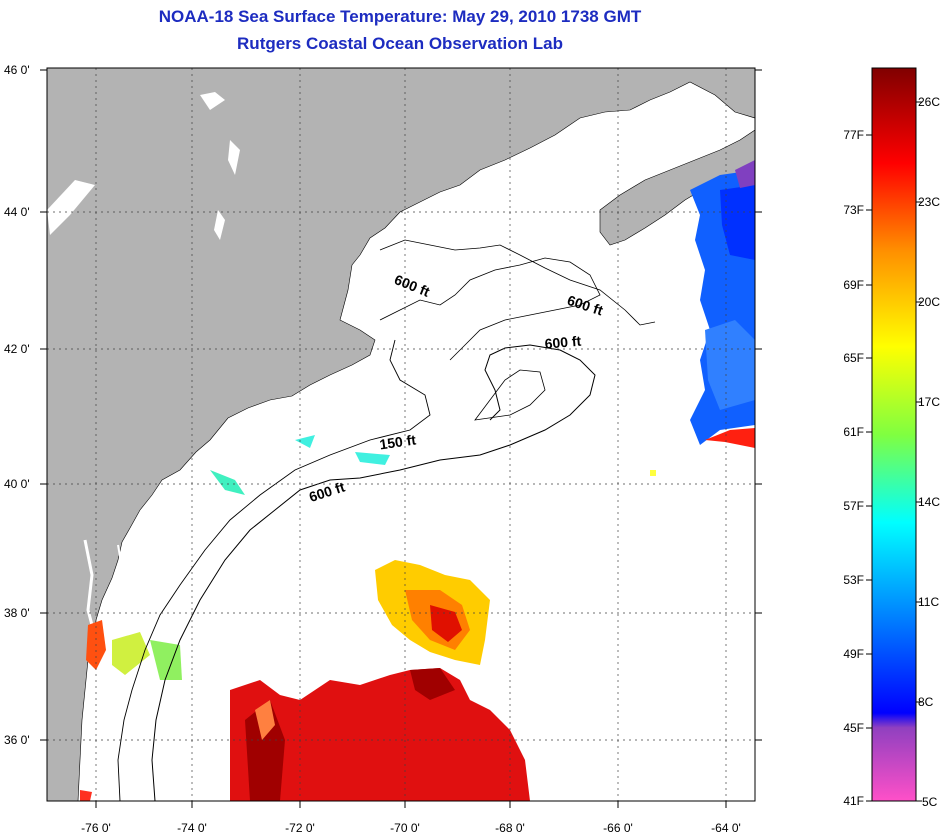  What do you see at coordinates (926, 702) in the screenshot?
I see `colorbar-c-label: 8C` at bounding box center [926, 702].